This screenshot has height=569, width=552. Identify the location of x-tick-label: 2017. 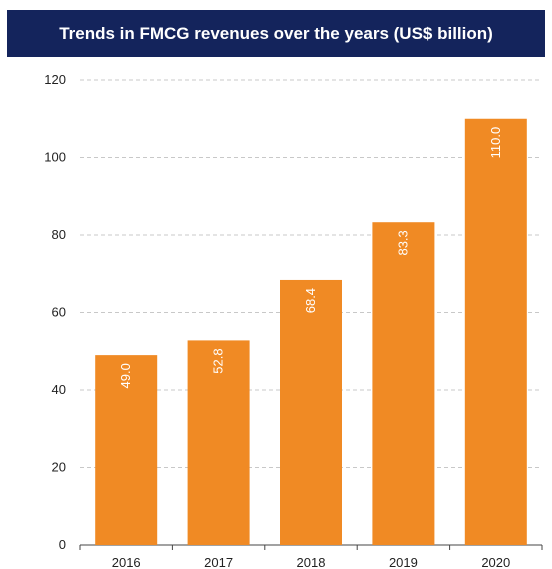
(218, 562).